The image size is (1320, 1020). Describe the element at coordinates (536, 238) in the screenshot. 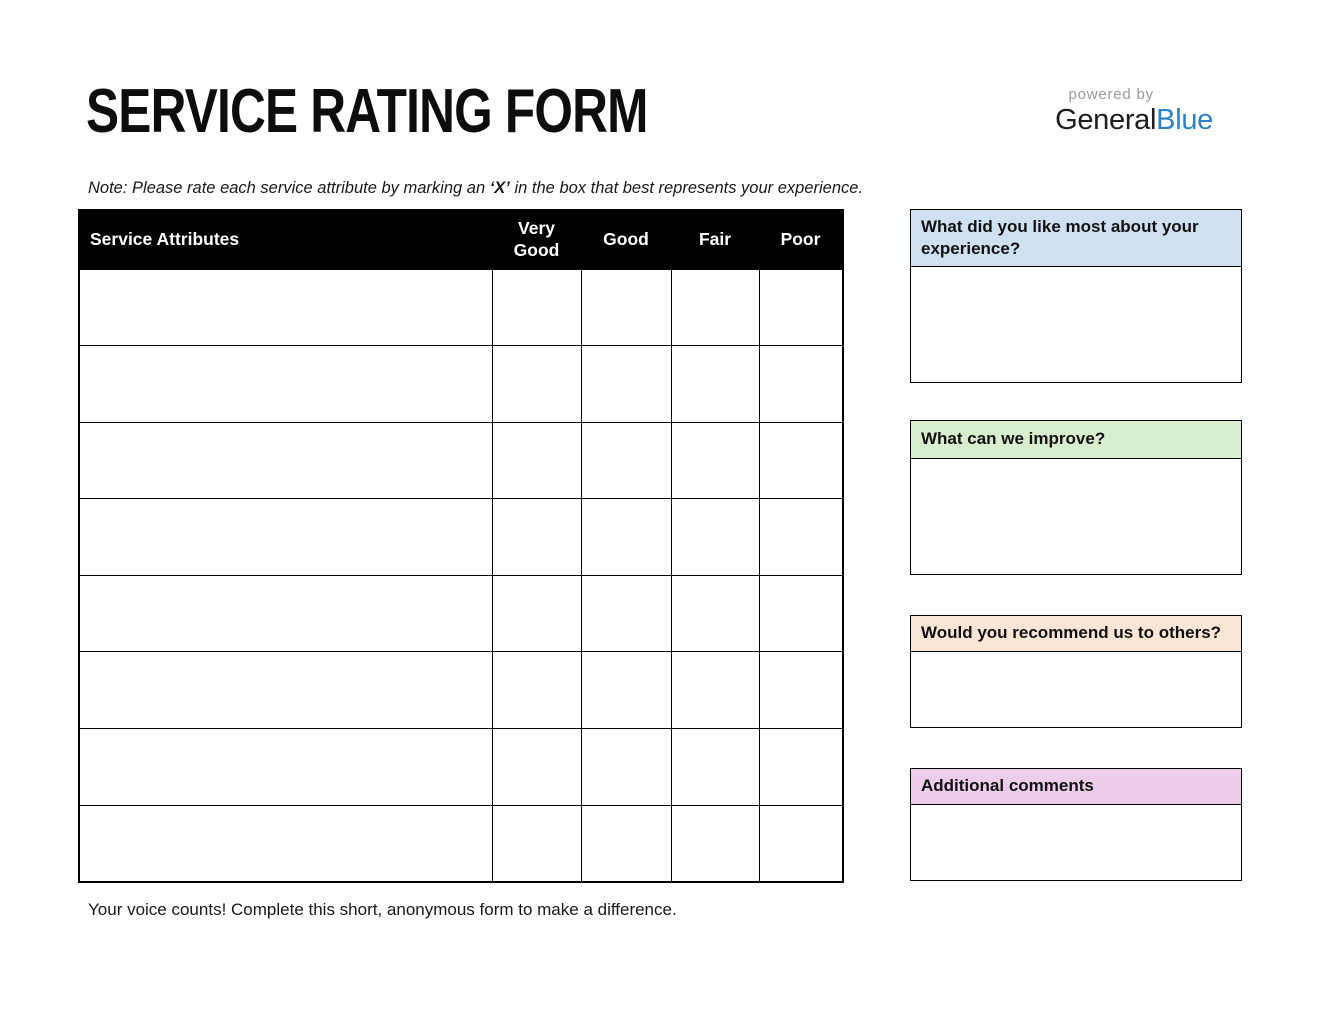

I see `col-header-very-good: Very Good` at that location.